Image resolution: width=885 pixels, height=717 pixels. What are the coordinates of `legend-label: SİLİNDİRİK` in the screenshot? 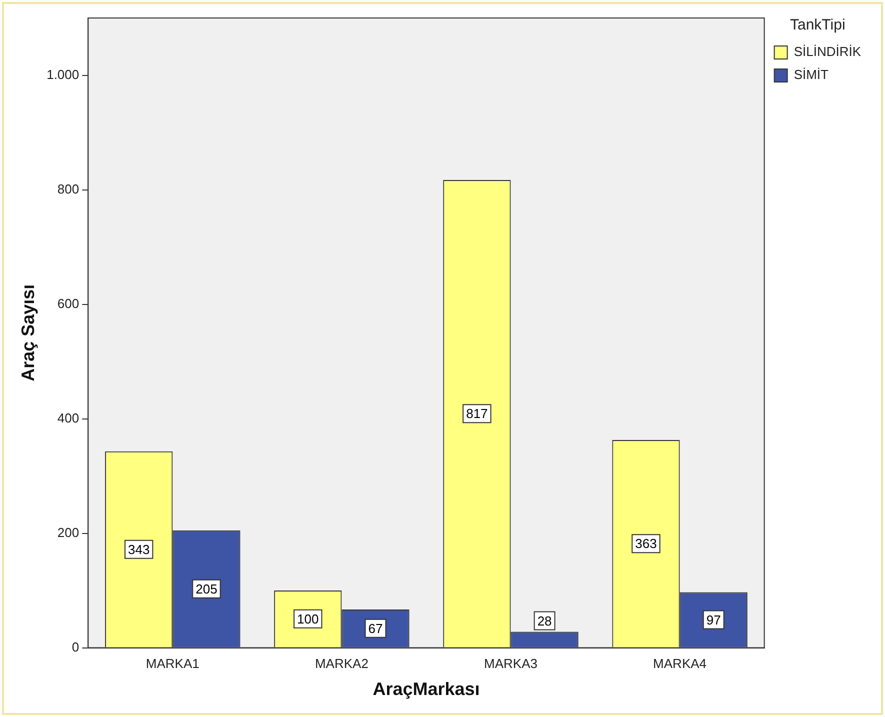 It's located at (828, 52).